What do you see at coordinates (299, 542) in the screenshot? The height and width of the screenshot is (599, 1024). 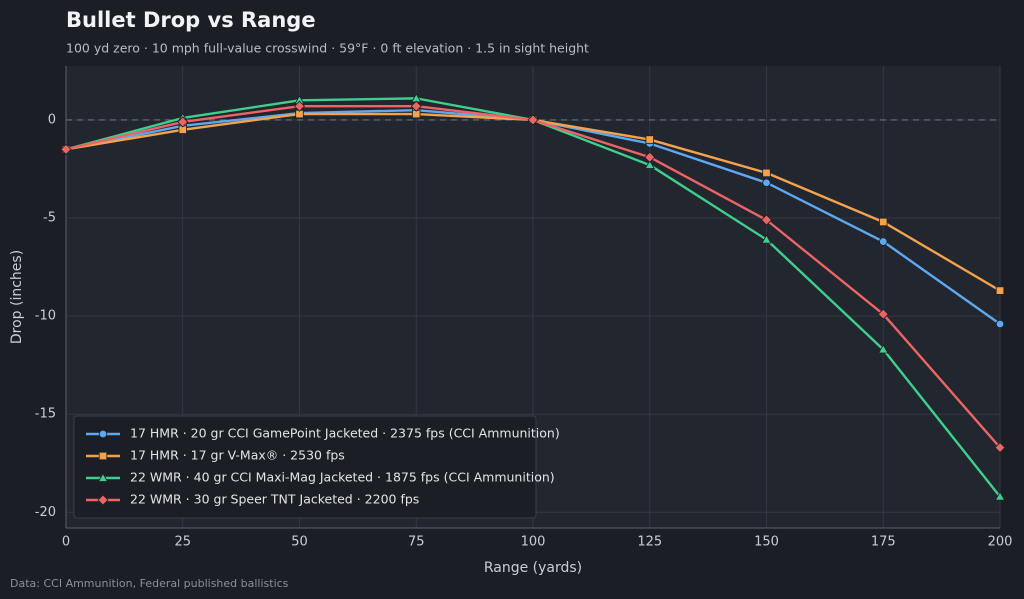 I see `x-tick-label: 50` at bounding box center [299, 542].